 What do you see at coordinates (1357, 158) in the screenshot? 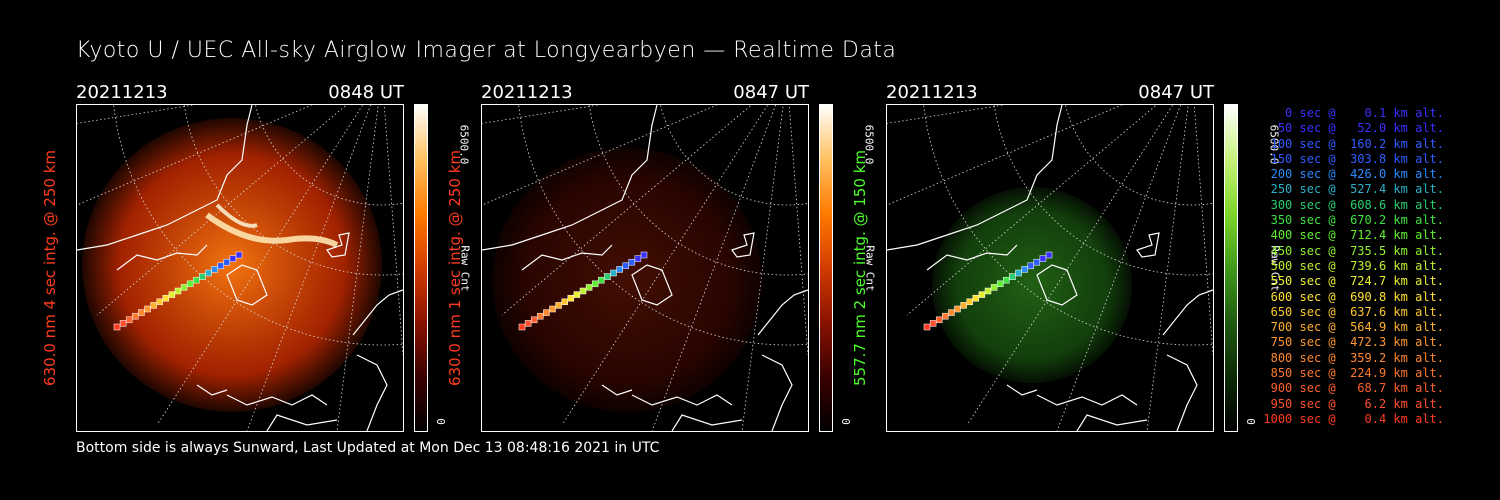
I see `legend-row: 150 sec @ 303.8 km alt.` at bounding box center [1357, 158].